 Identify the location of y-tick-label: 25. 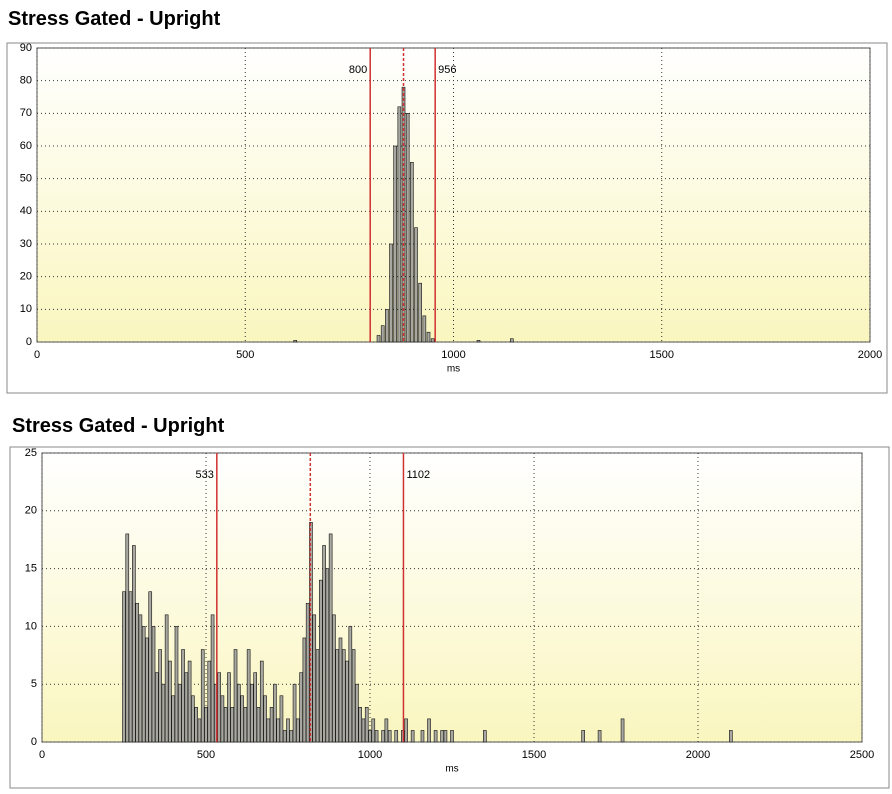
(31, 453).